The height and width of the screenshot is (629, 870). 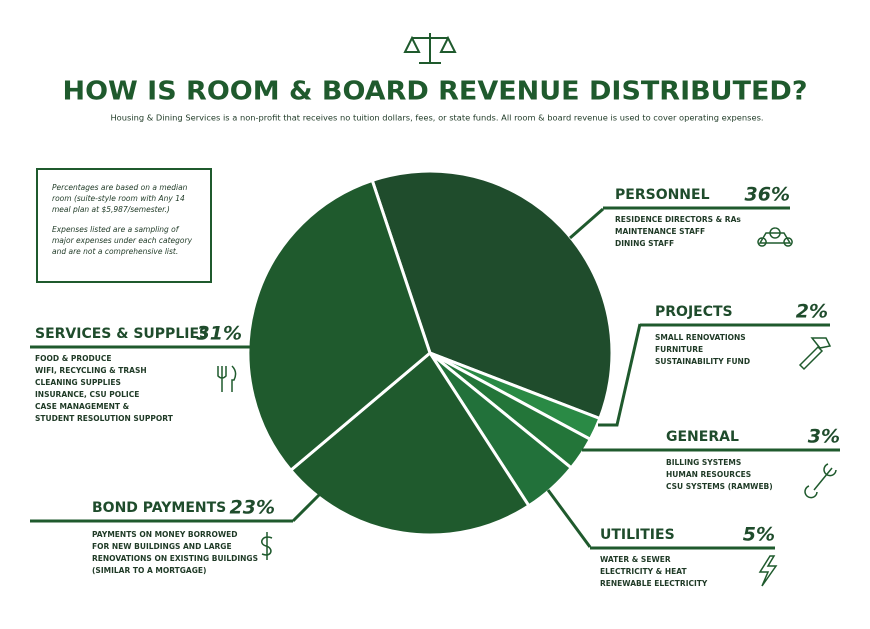 What do you see at coordinates (165, 534) in the screenshot?
I see `detail-item: PAYMENTS ON MONEY BORROWED` at bounding box center [165, 534].